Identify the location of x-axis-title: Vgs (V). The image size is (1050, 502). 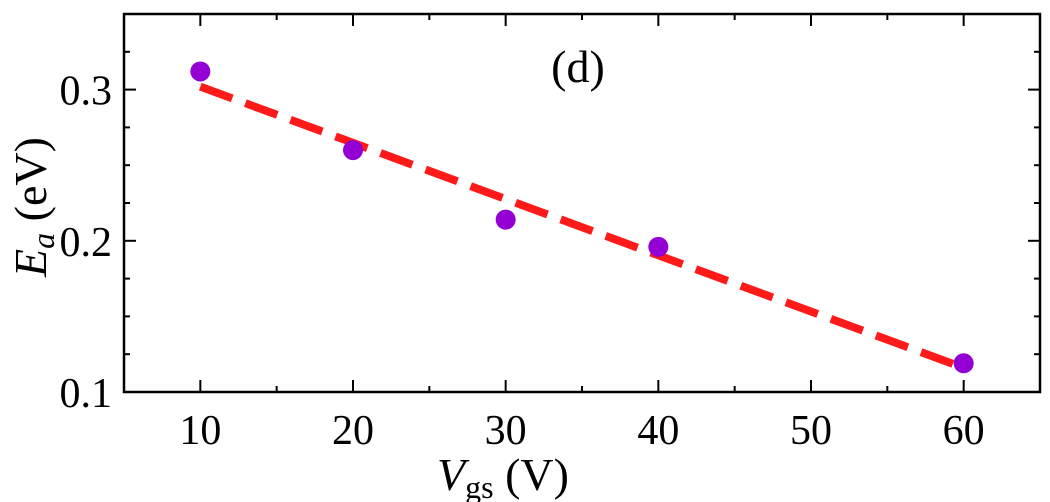
(503, 475).